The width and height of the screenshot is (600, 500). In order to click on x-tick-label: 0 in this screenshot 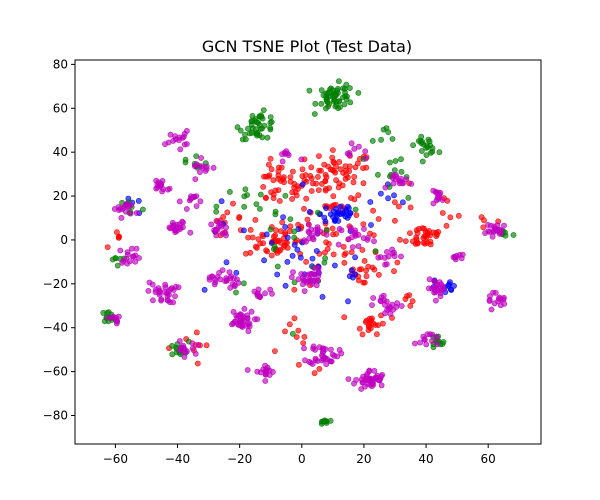, I will do `click(302, 459)`.